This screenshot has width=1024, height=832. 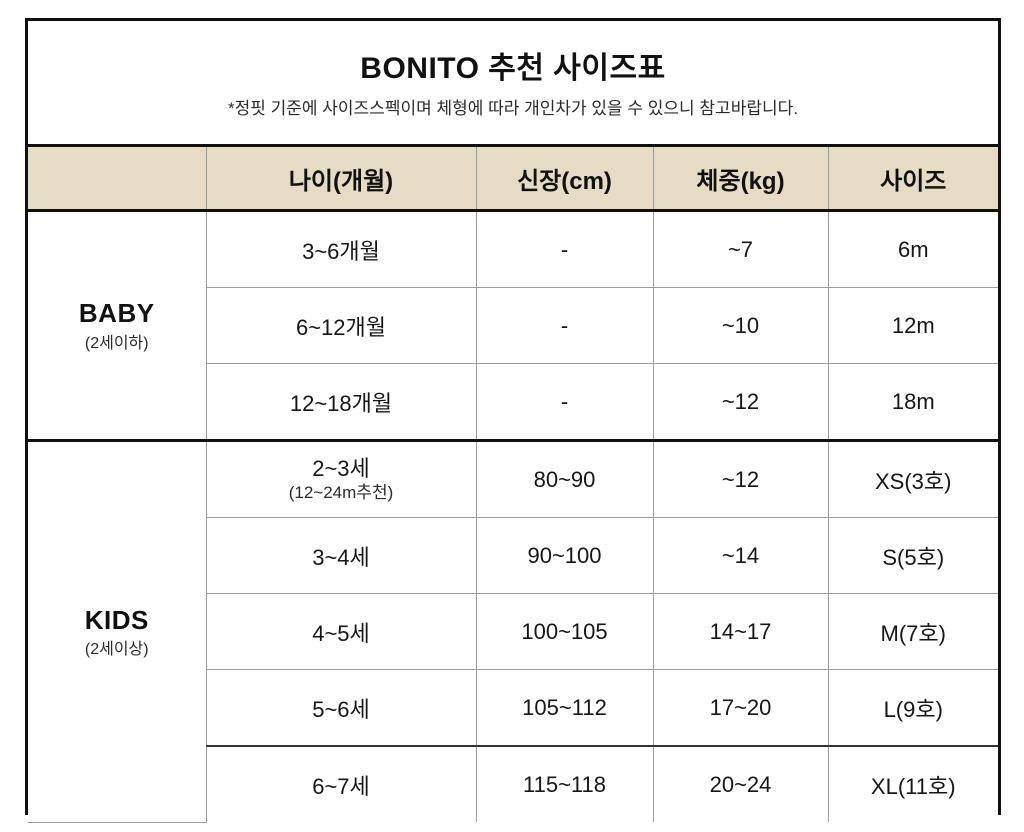 I want to click on table-row: 3~4세 90~100 ~14 S(5호), so click(x=513, y=555).